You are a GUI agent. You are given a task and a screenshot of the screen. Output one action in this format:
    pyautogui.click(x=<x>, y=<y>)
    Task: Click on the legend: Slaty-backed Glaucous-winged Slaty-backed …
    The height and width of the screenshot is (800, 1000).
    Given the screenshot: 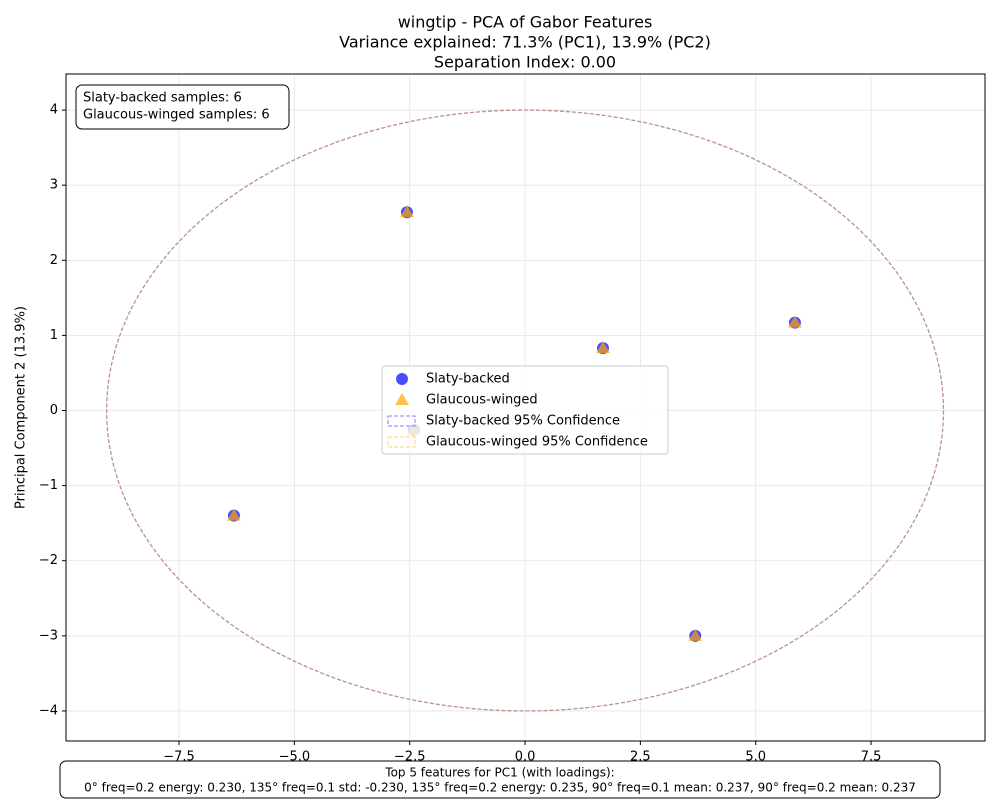 What is the action you would take?
    pyautogui.click(x=525, y=410)
    